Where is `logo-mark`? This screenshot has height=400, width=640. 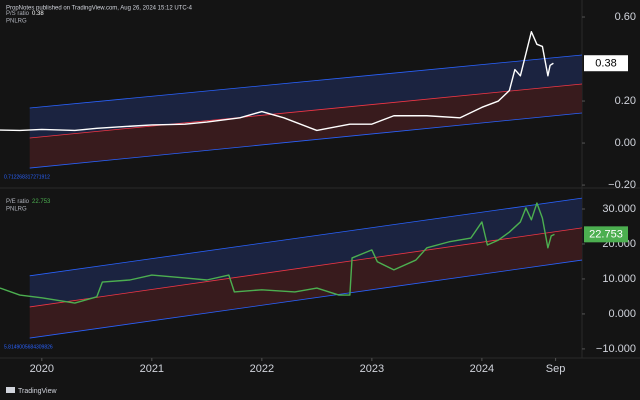 logo-mark is located at coordinates (10, 390).